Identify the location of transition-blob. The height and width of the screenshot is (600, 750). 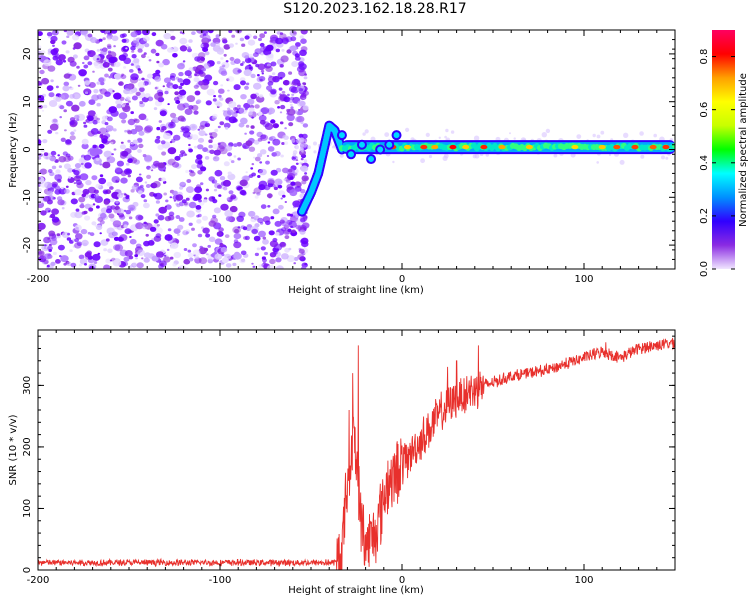
(351, 154).